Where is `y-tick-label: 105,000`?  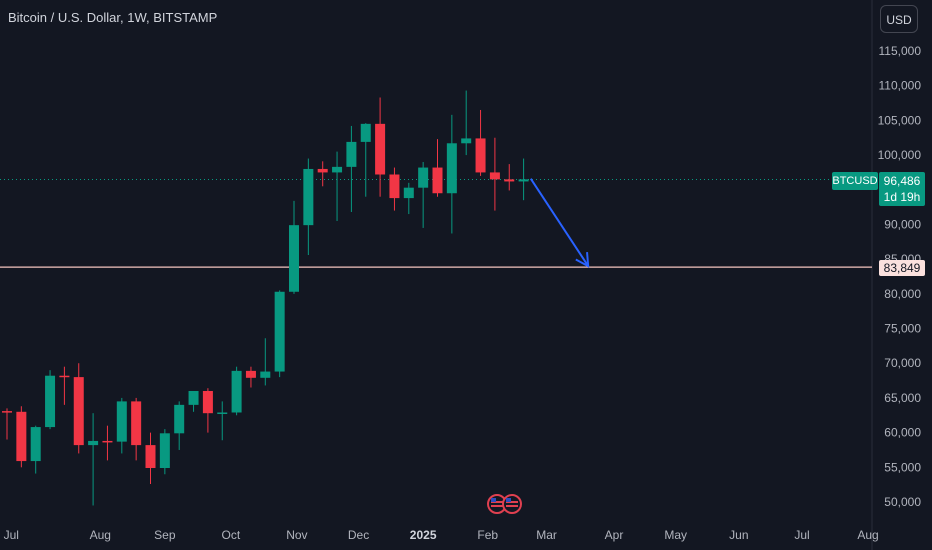 y-tick-label: 105,000 is located at coordinates (900, 120).